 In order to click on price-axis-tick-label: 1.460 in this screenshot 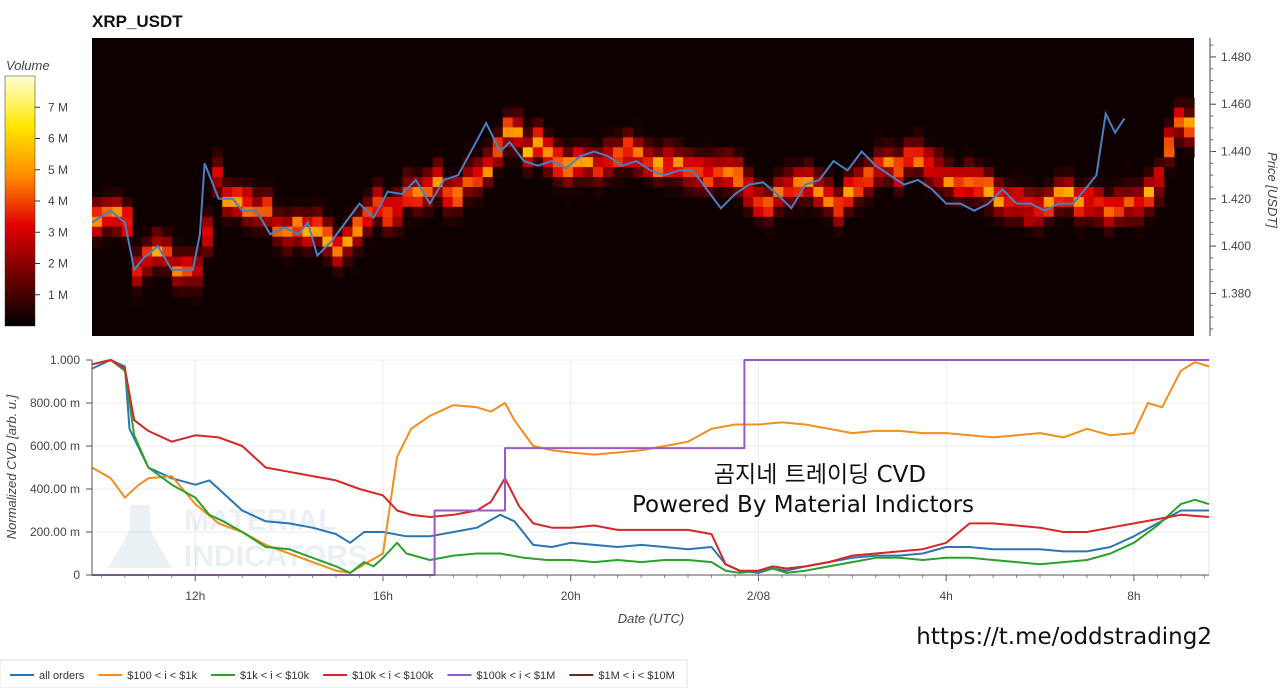, I will do `click(1236, 104)`.